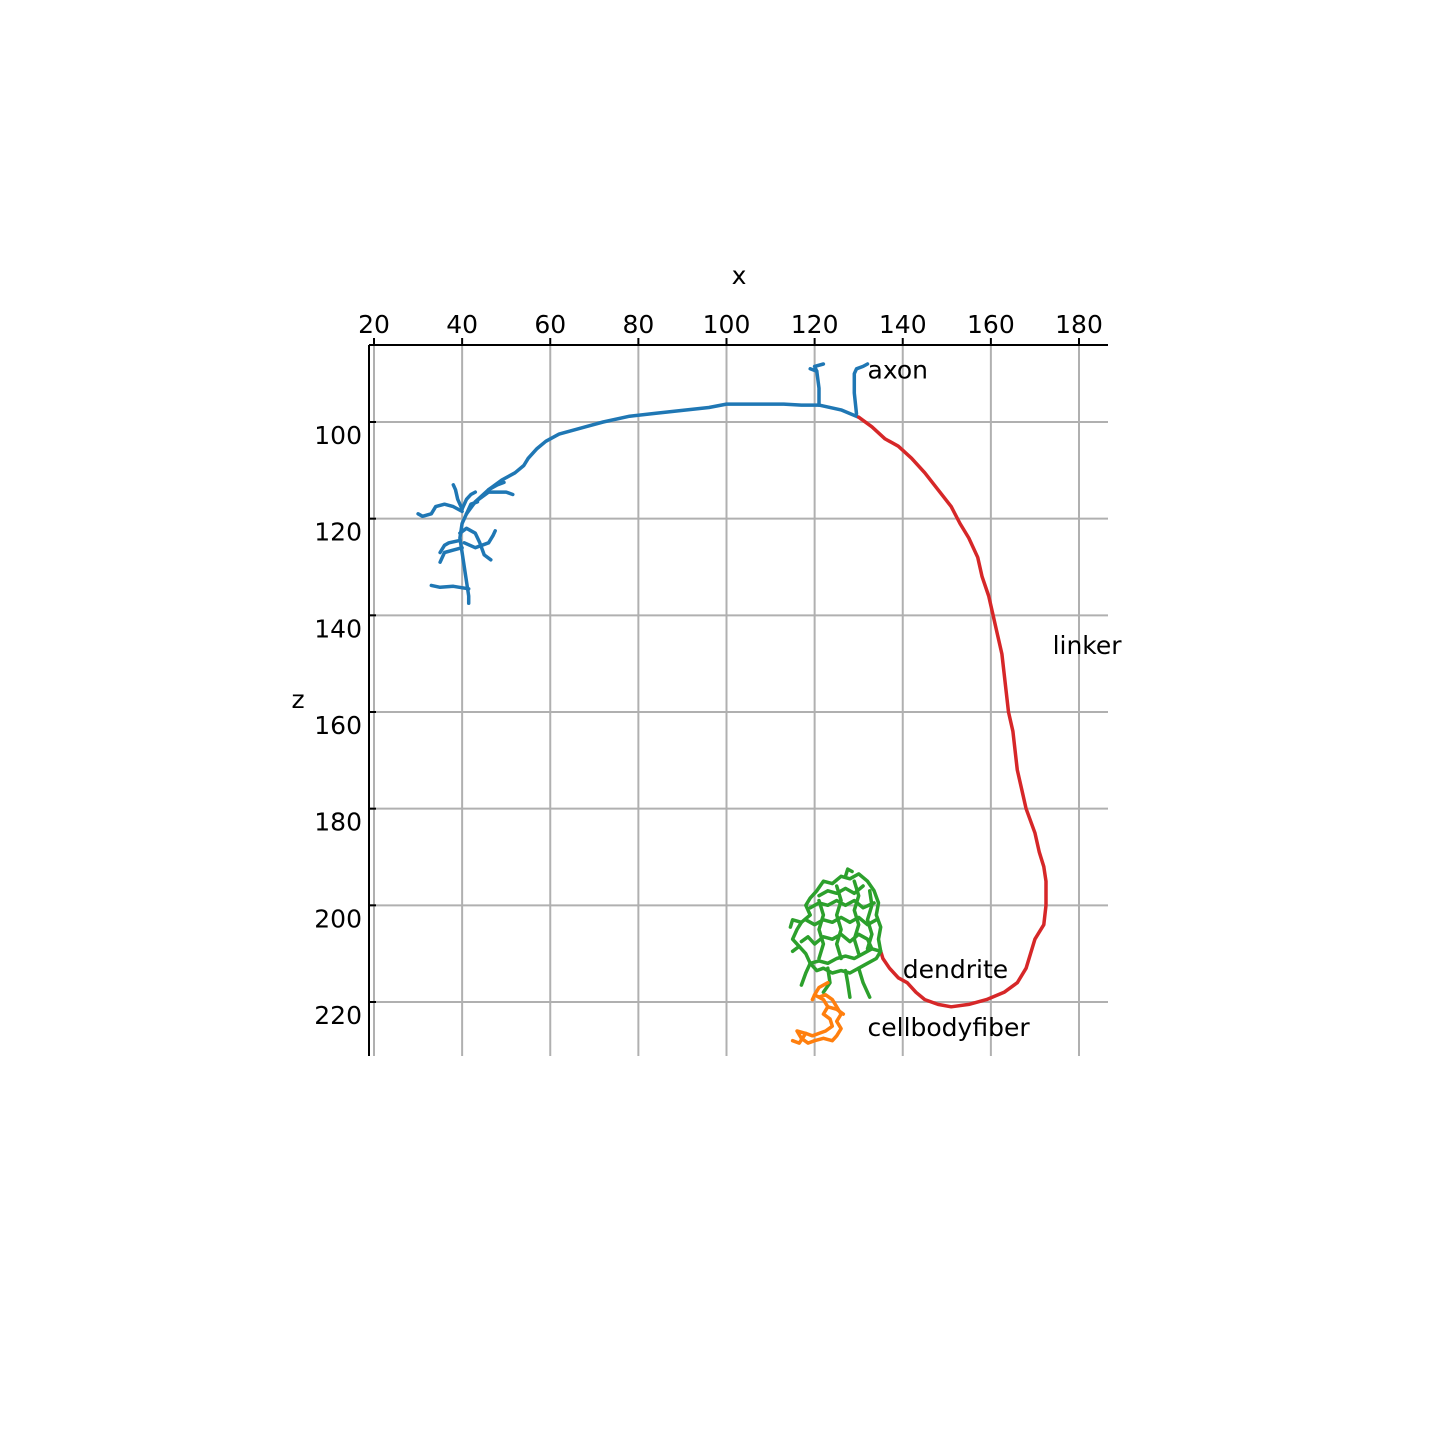  What do you see at coordinates (903, 324) in the screenshot?
I see `x-tick-label-140: 140` at bounding box center [903, 324].